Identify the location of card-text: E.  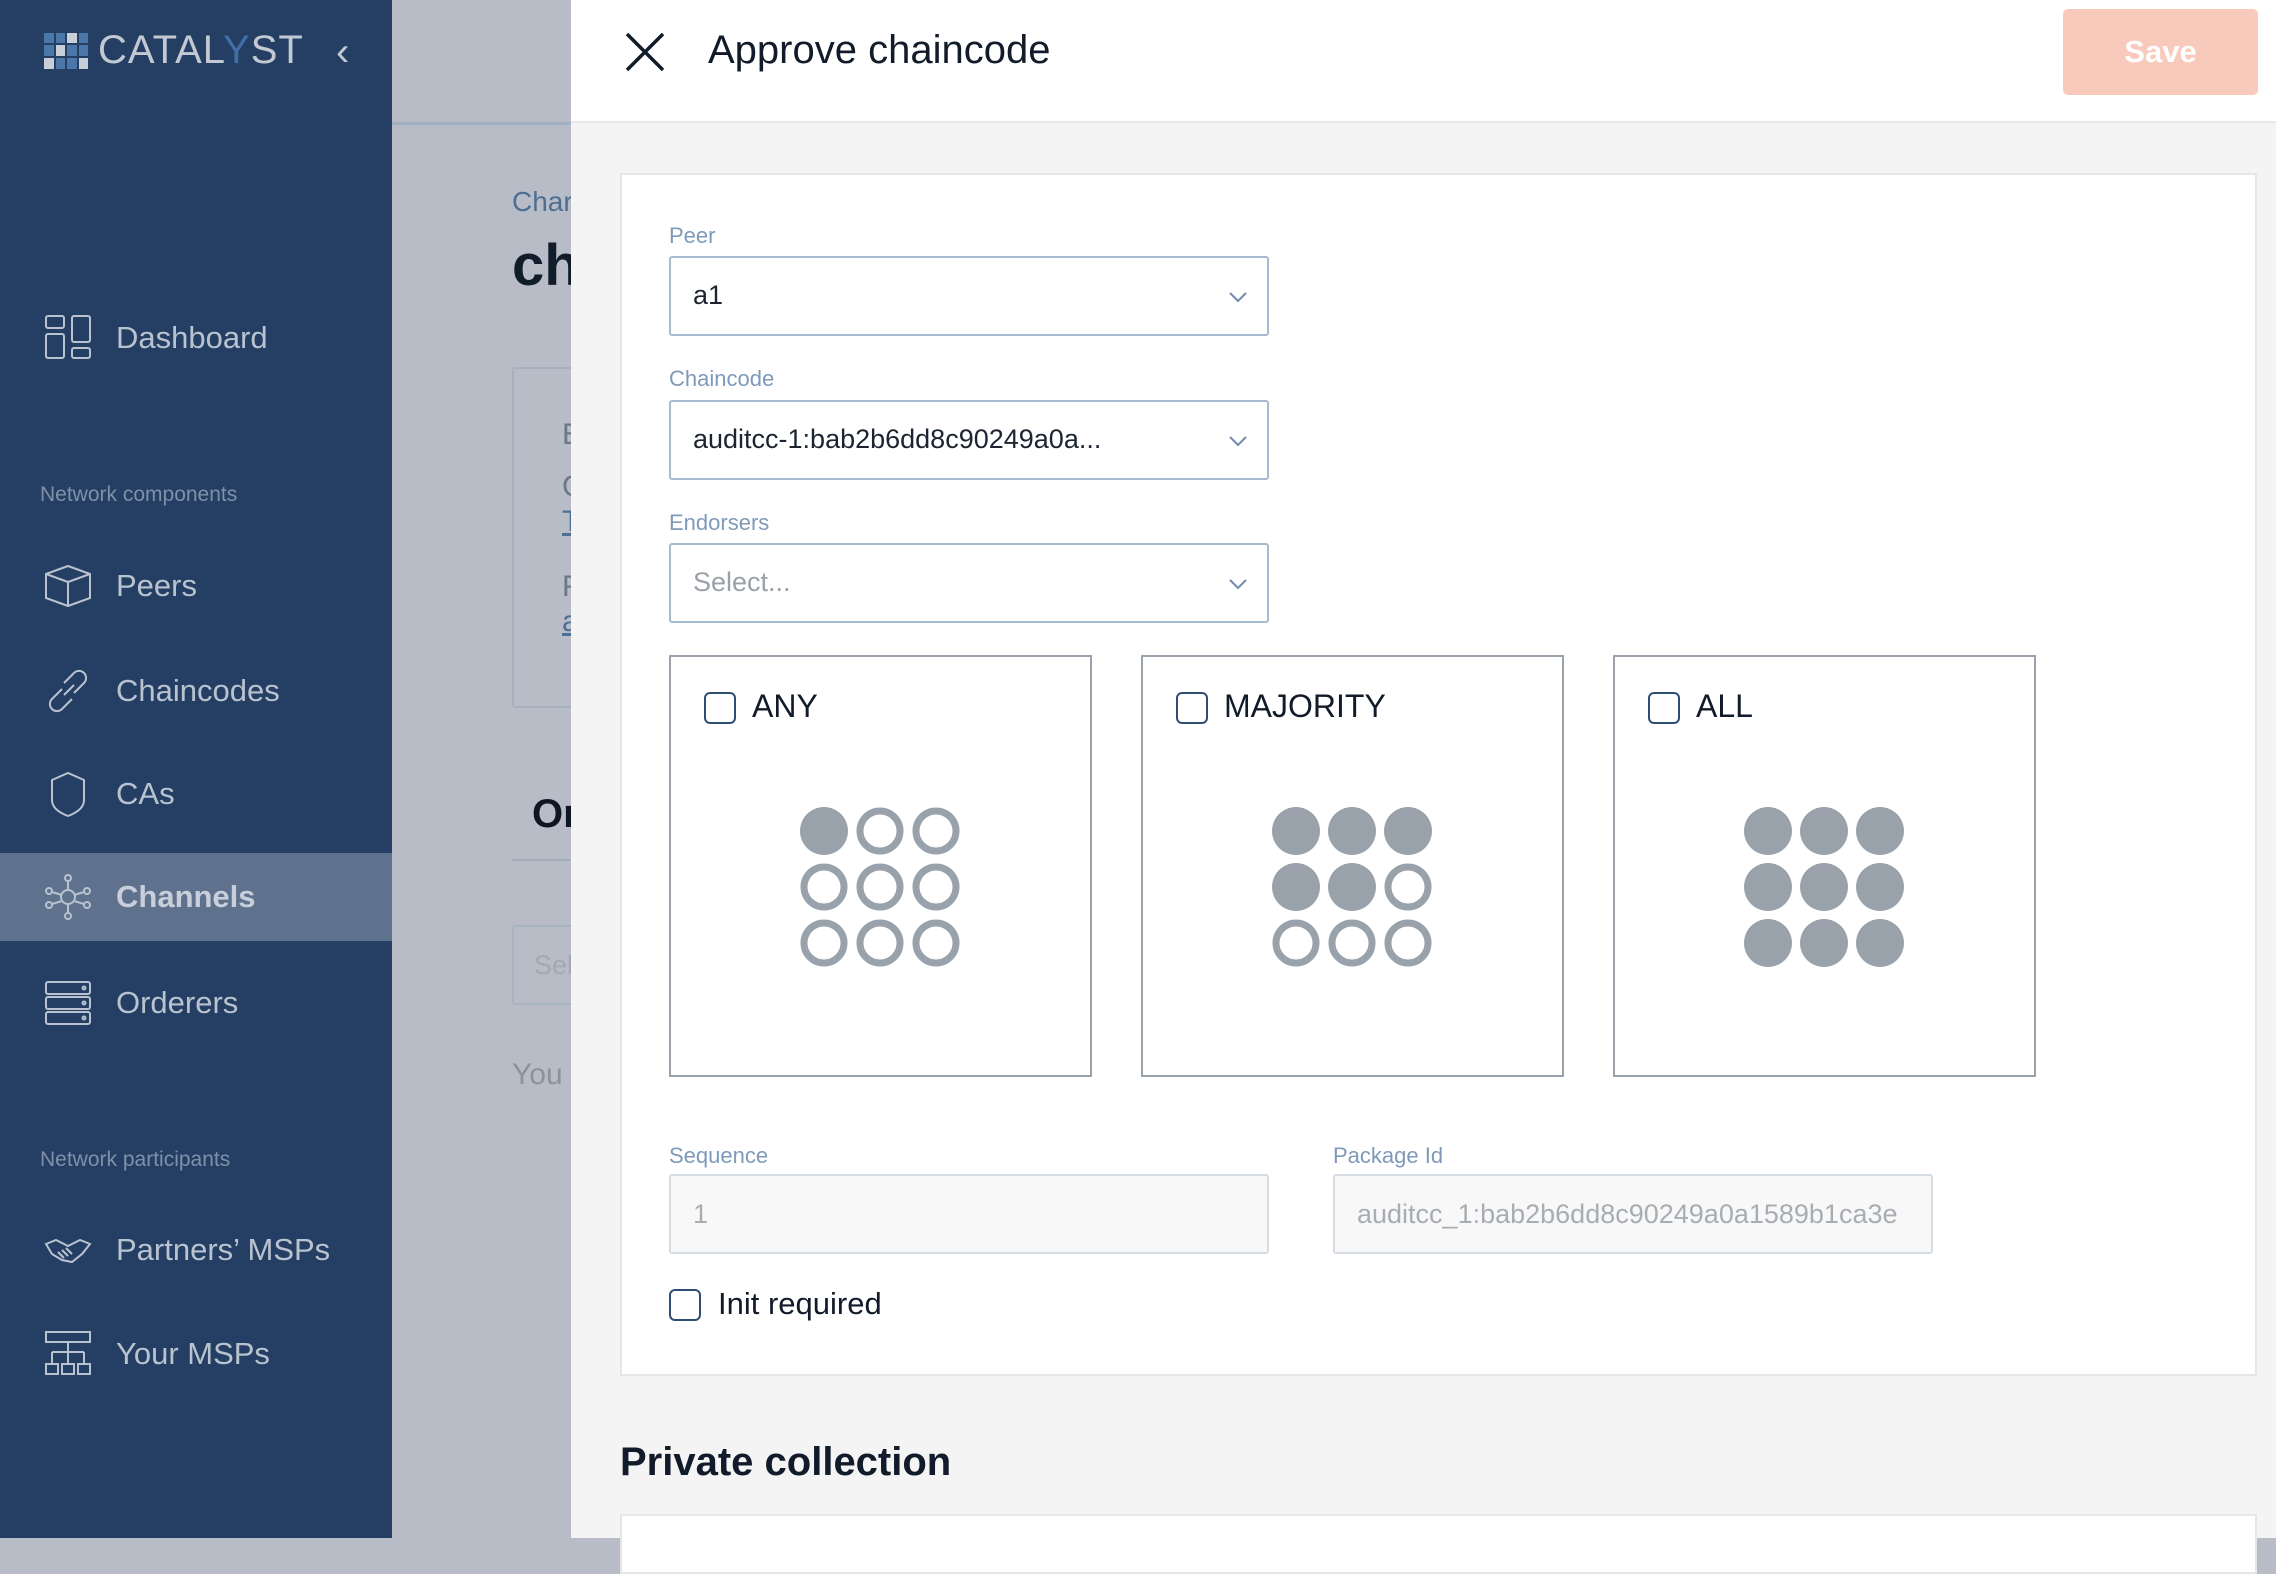
(567, 435).